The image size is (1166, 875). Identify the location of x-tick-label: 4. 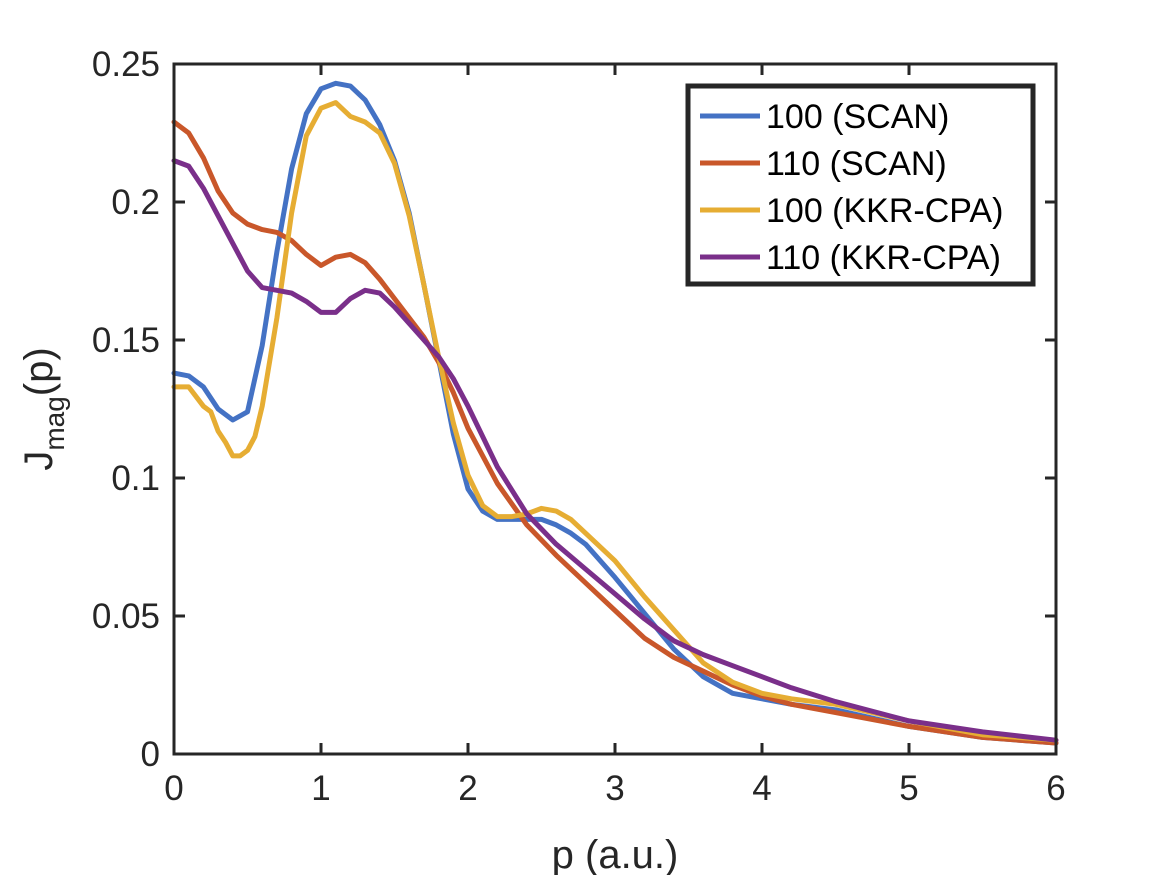
(761, 788).